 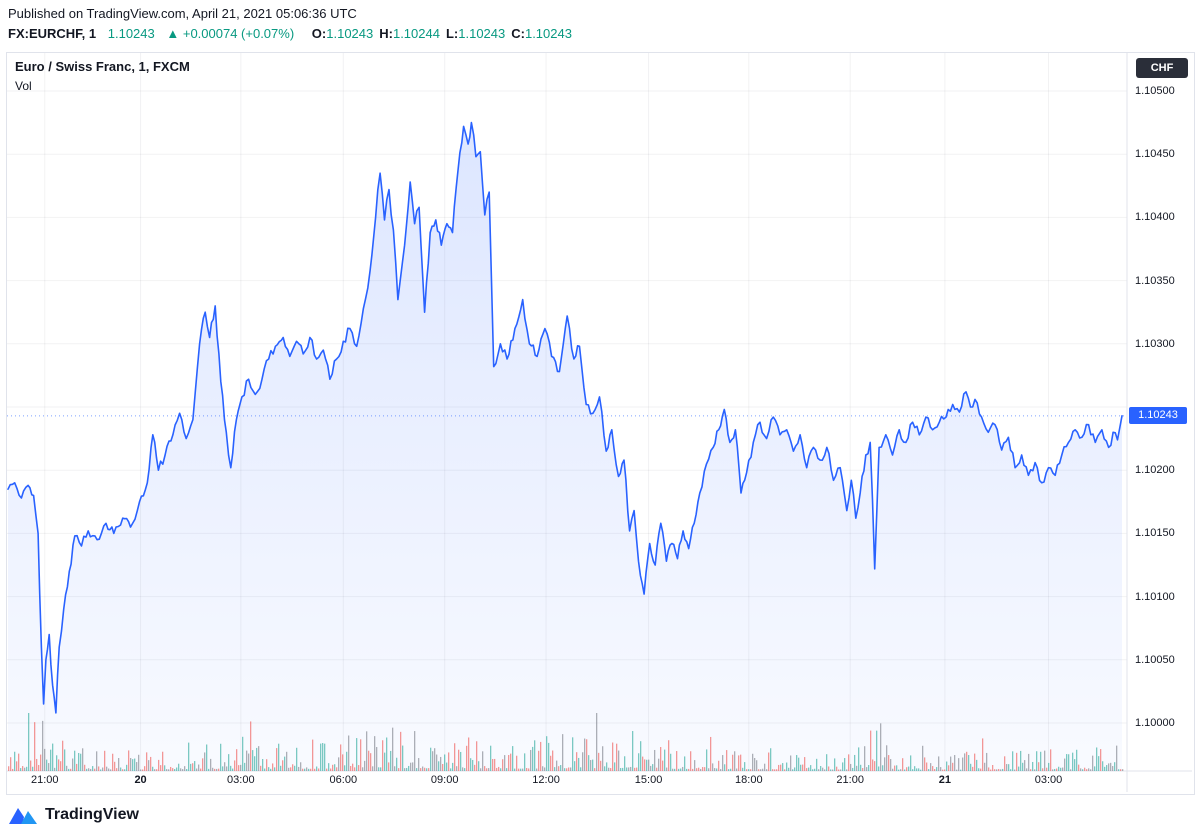 What do you see at coordinates (1155, 723) in the screenshot?
I see `price-axis-label: 1.10000` at bounding box center [1155, 723].